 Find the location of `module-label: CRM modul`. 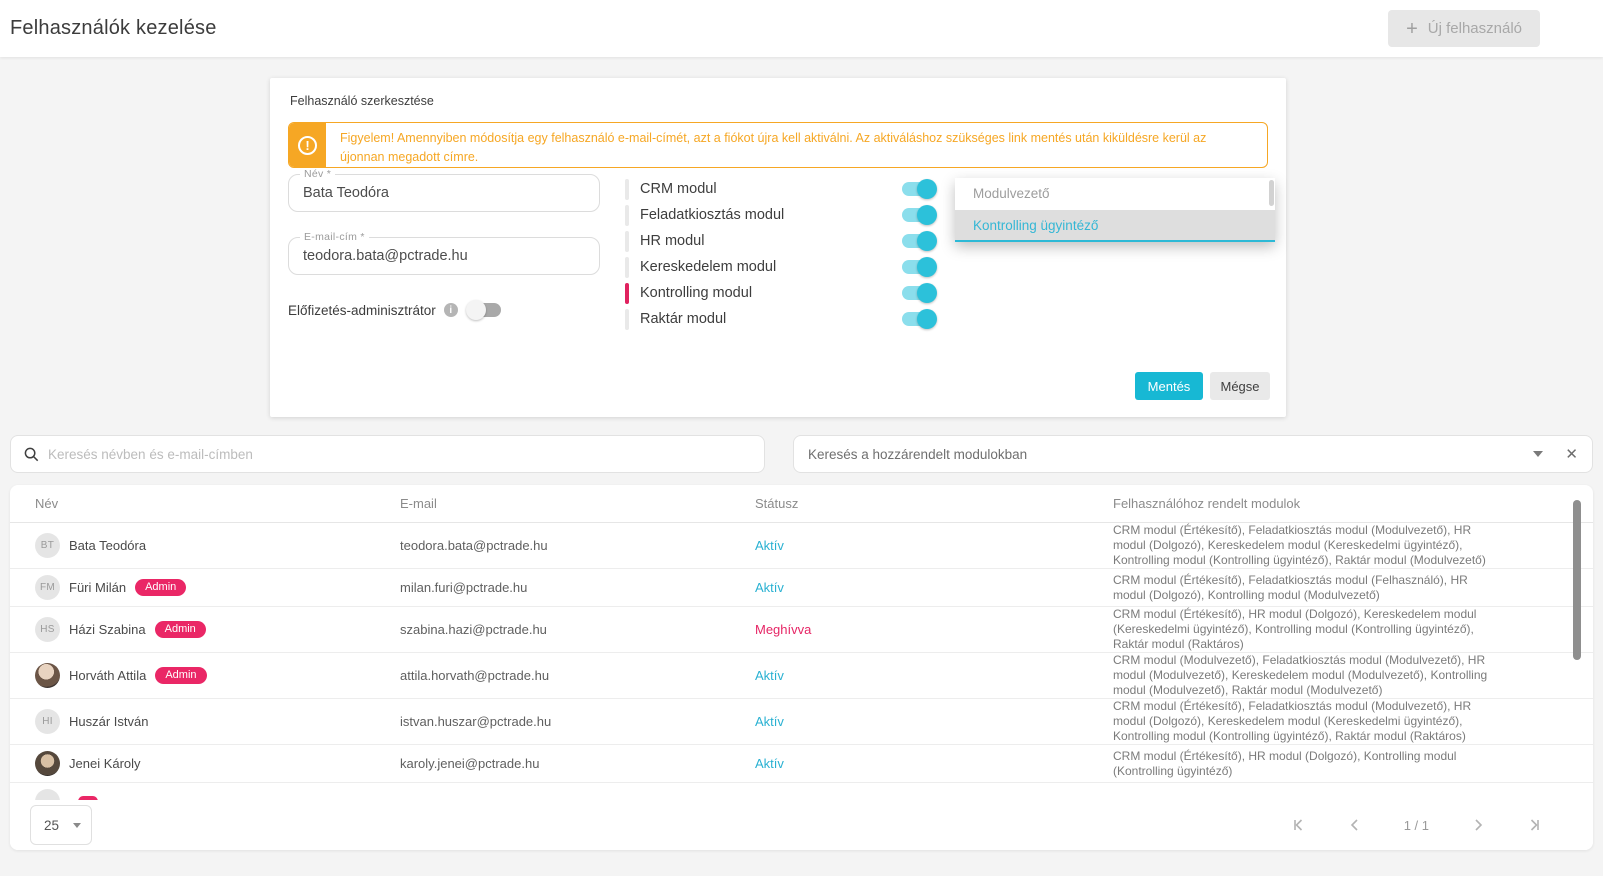

module-label: CRM modul is located at coordinates (678, 189).